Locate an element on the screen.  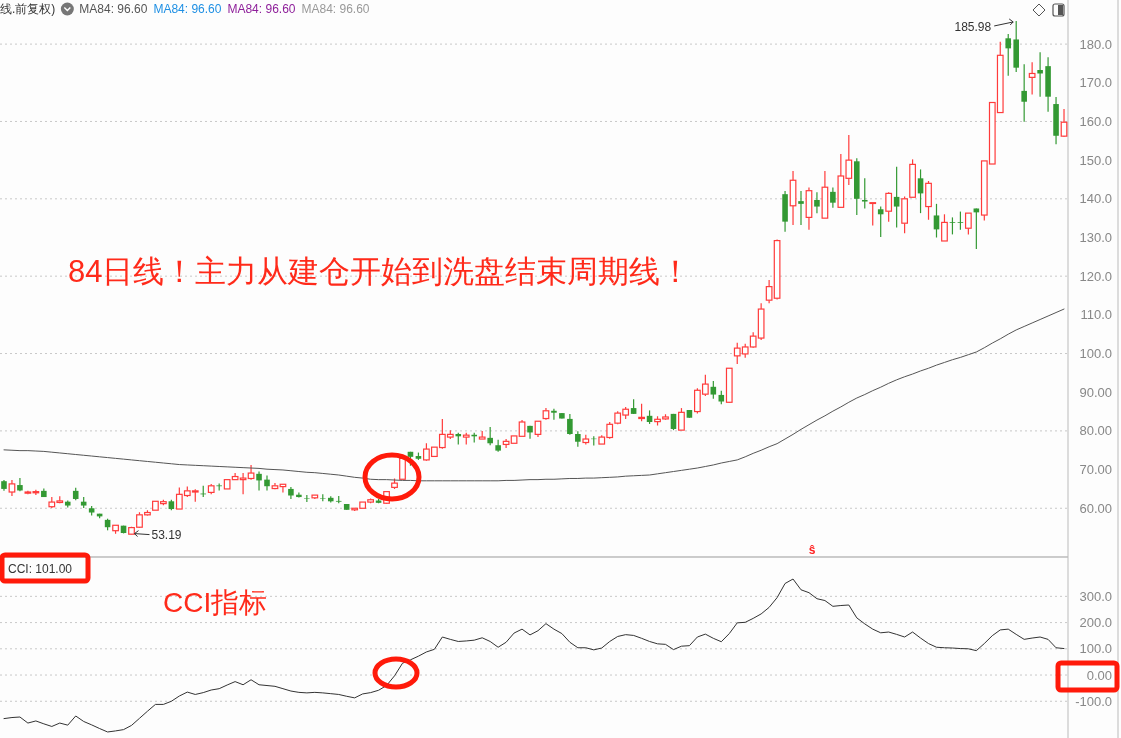
y-tick-label: 130.0 is located at coordinates (1095, 237).